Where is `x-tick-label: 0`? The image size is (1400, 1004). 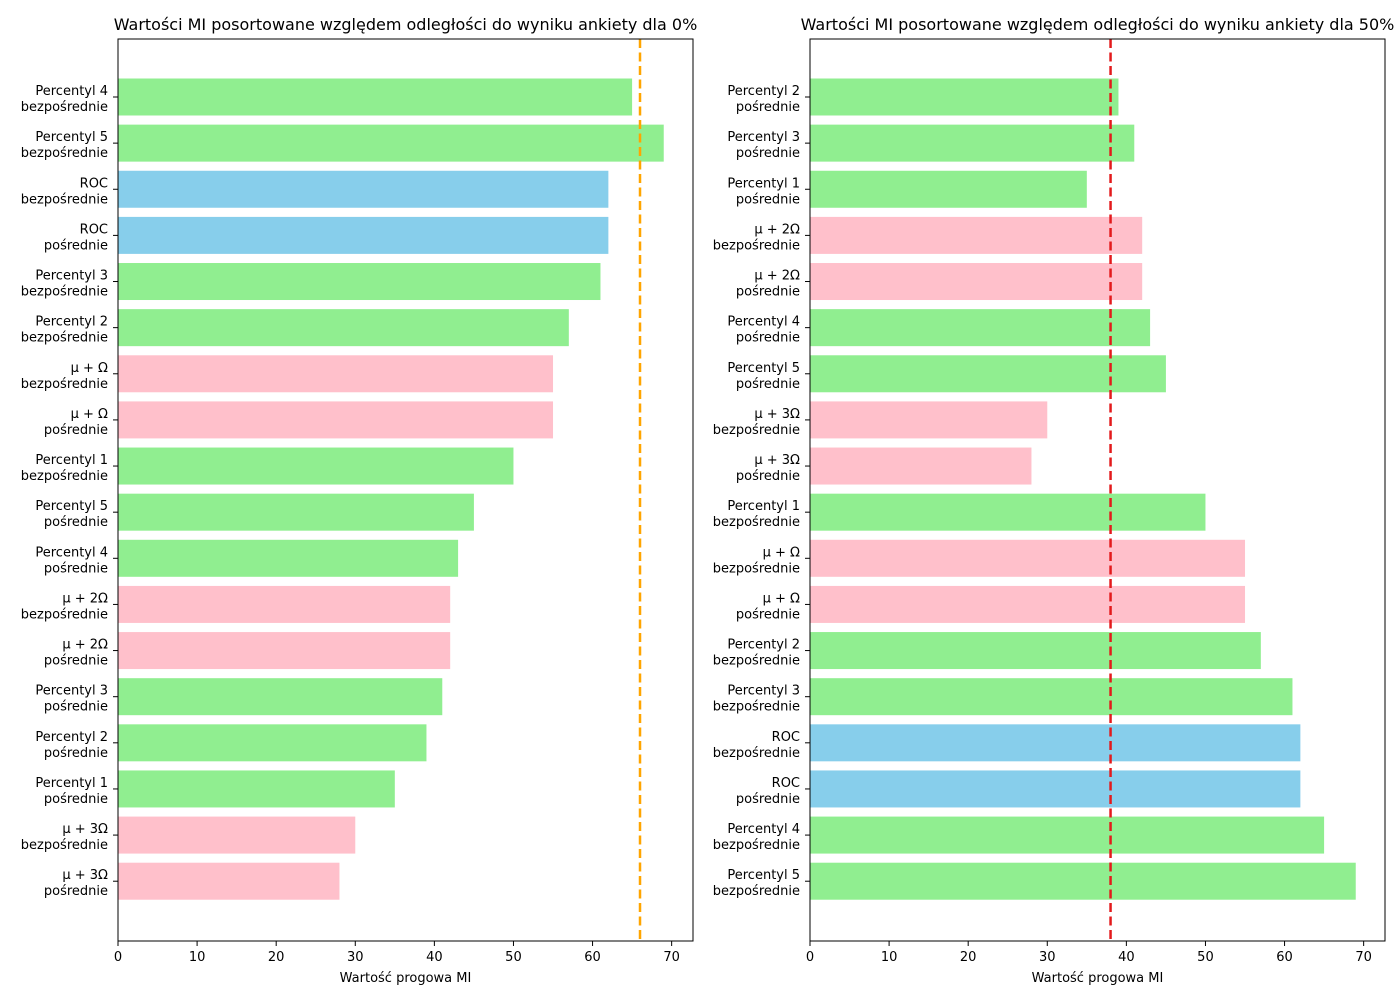
x-tick-label: 0 is located at coordinates (118, 957).